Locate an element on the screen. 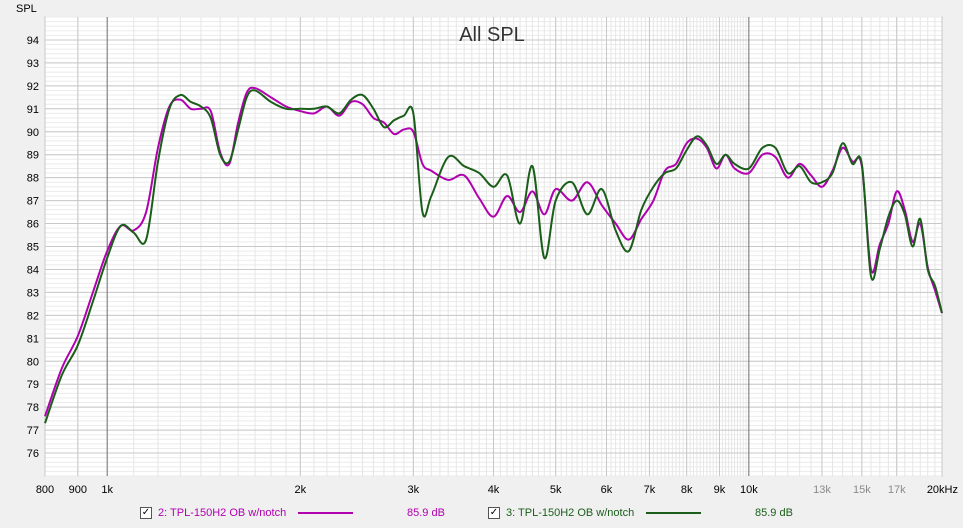 This screenshot has width=963, height=528. y-tick-label: 78 is located at coordinates (33, 408).